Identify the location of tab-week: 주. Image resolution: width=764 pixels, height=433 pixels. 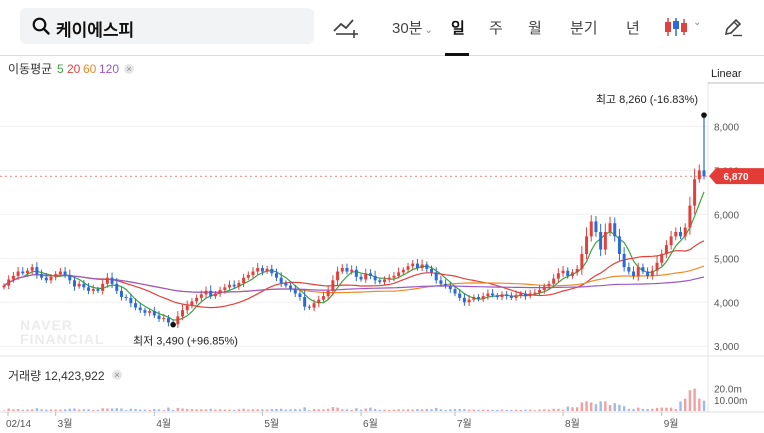
(496, 28).